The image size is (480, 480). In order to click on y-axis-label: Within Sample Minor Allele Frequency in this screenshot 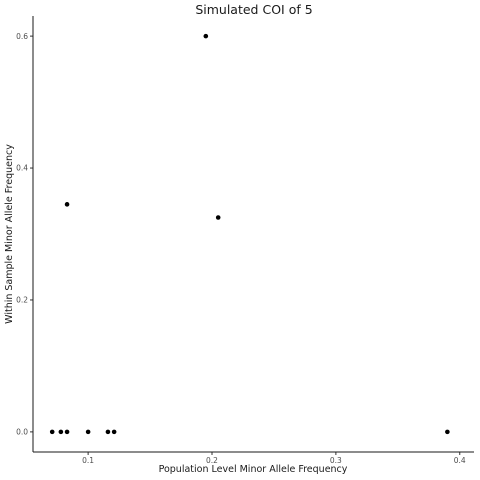, I will do `click(9, 234)`.